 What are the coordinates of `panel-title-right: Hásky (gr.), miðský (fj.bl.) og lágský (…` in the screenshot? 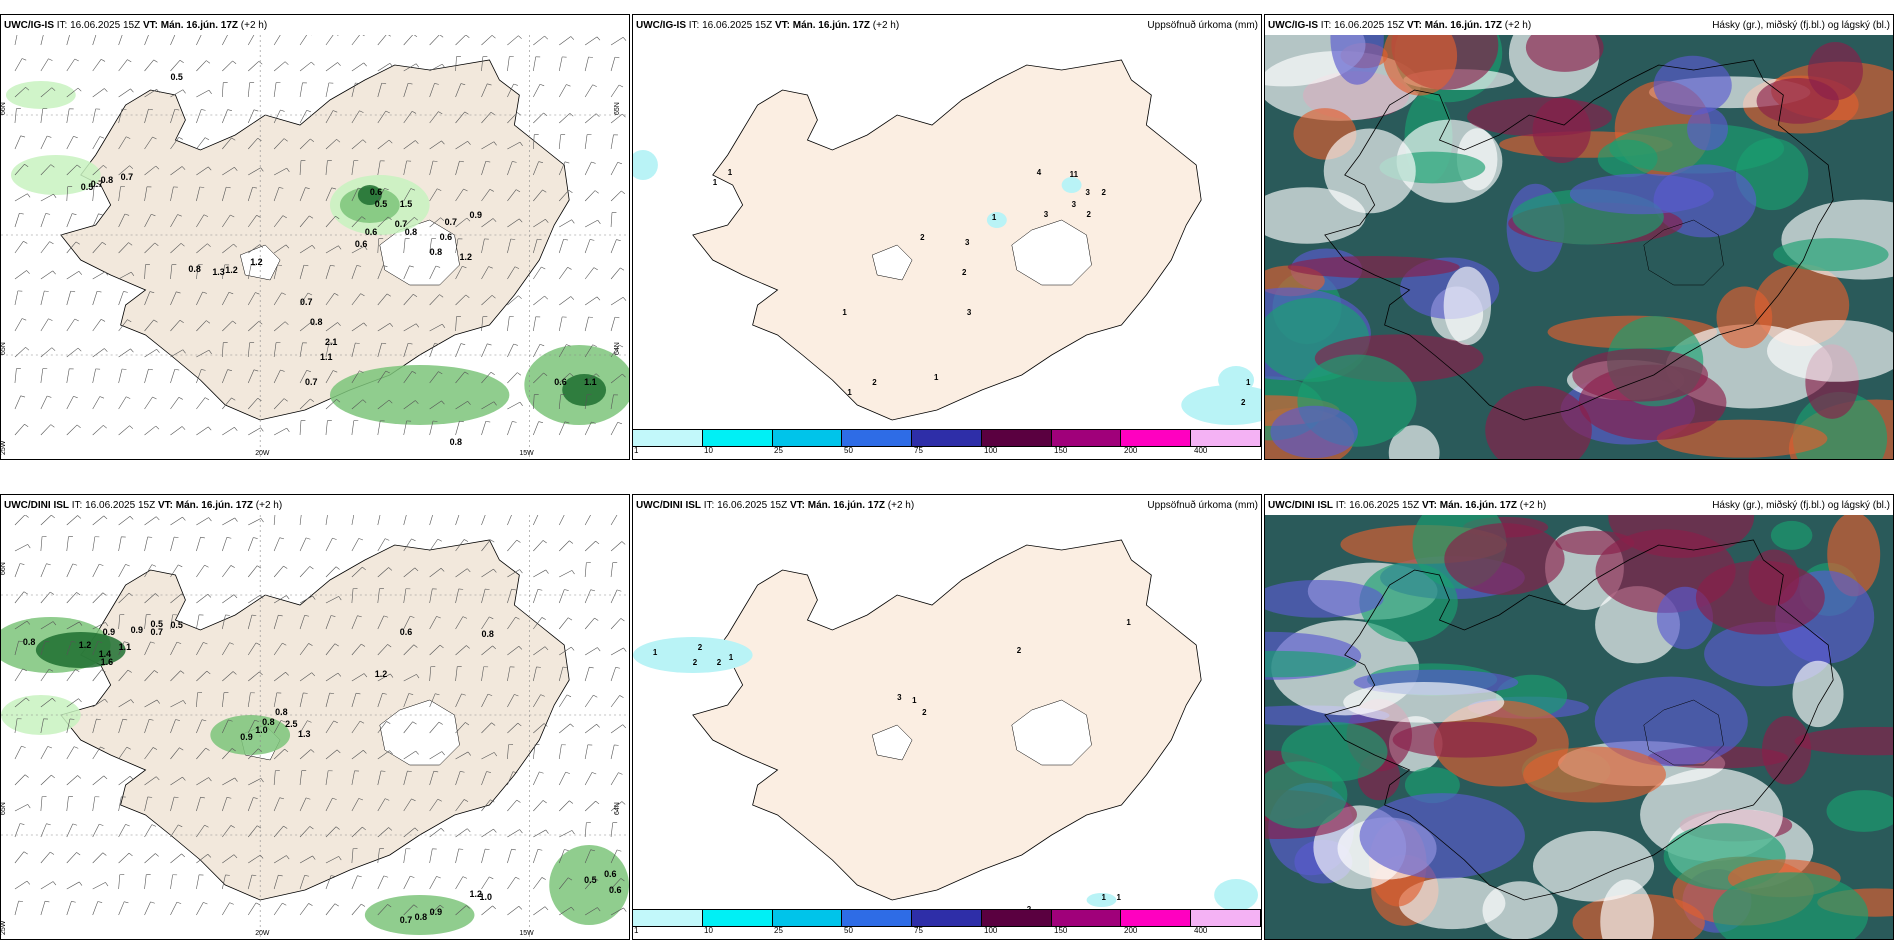 It's located at (1801, 25).